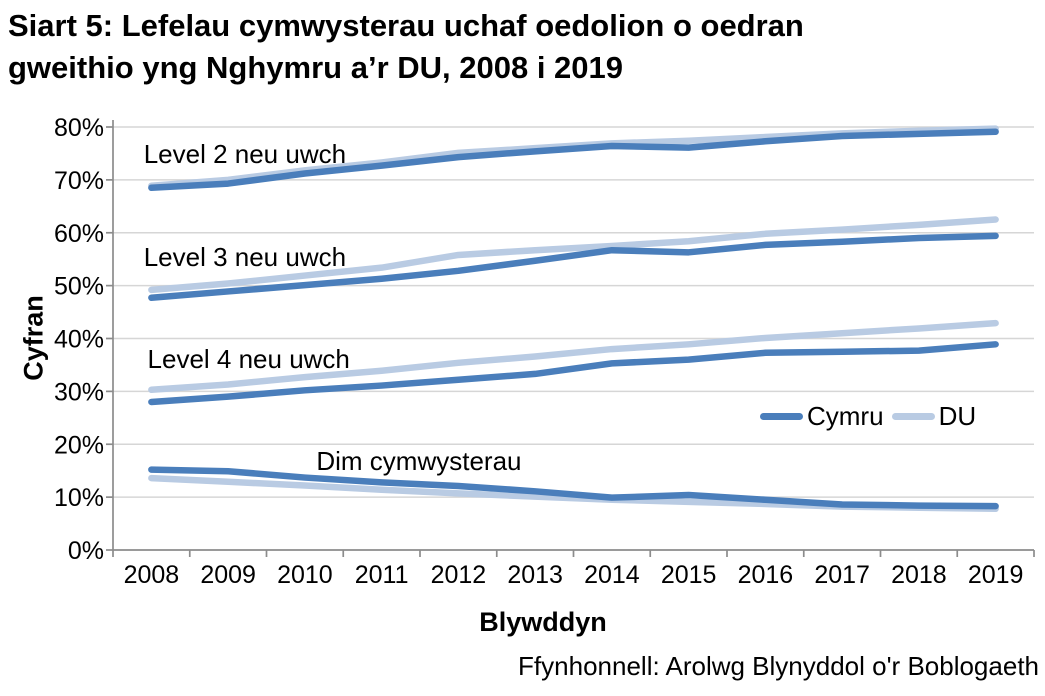 This screenshot has width=1045, height=696. What do you see at coordinates (919, 575) in the screenshot?
I see `x-axis-tick-label: 2018` at bounding box center [919, 575].